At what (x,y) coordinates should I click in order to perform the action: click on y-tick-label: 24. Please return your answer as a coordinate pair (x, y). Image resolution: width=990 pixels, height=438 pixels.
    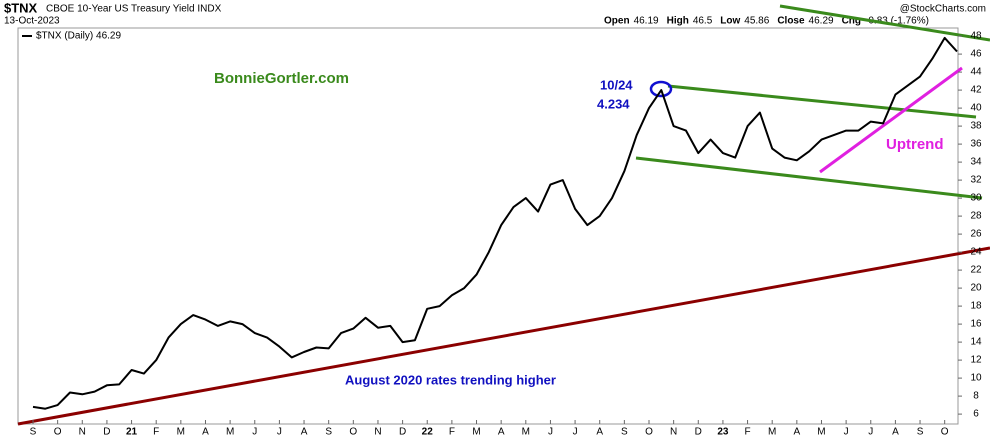
    Looking at the image, I should click on (976, 252).